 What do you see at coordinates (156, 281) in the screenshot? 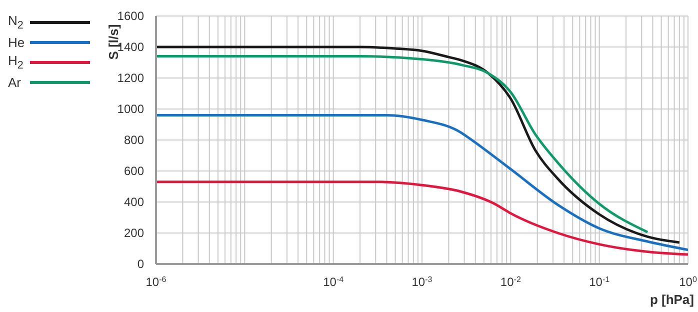
I see `x-tick-label: 10$^{-6}$` at bounding box center [156, 281].